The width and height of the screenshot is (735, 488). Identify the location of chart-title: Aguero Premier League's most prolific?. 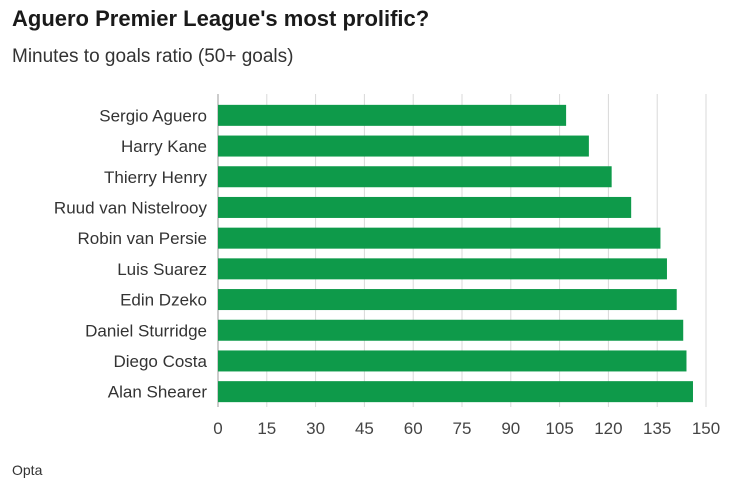
(221, 18).